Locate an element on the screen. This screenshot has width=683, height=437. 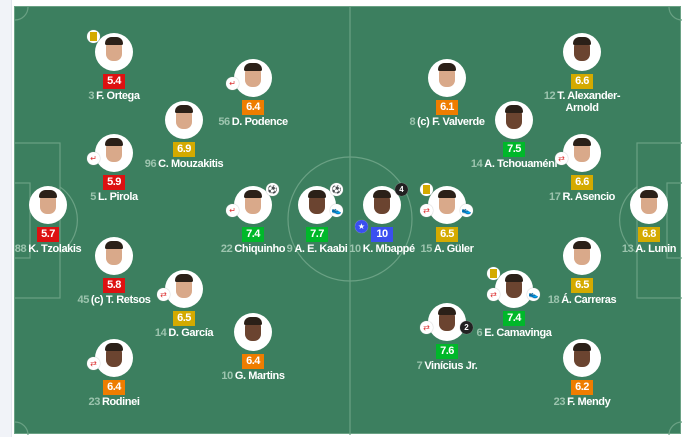
player-name: 88 K. Tzolakis is located at coordinates (48, 249).